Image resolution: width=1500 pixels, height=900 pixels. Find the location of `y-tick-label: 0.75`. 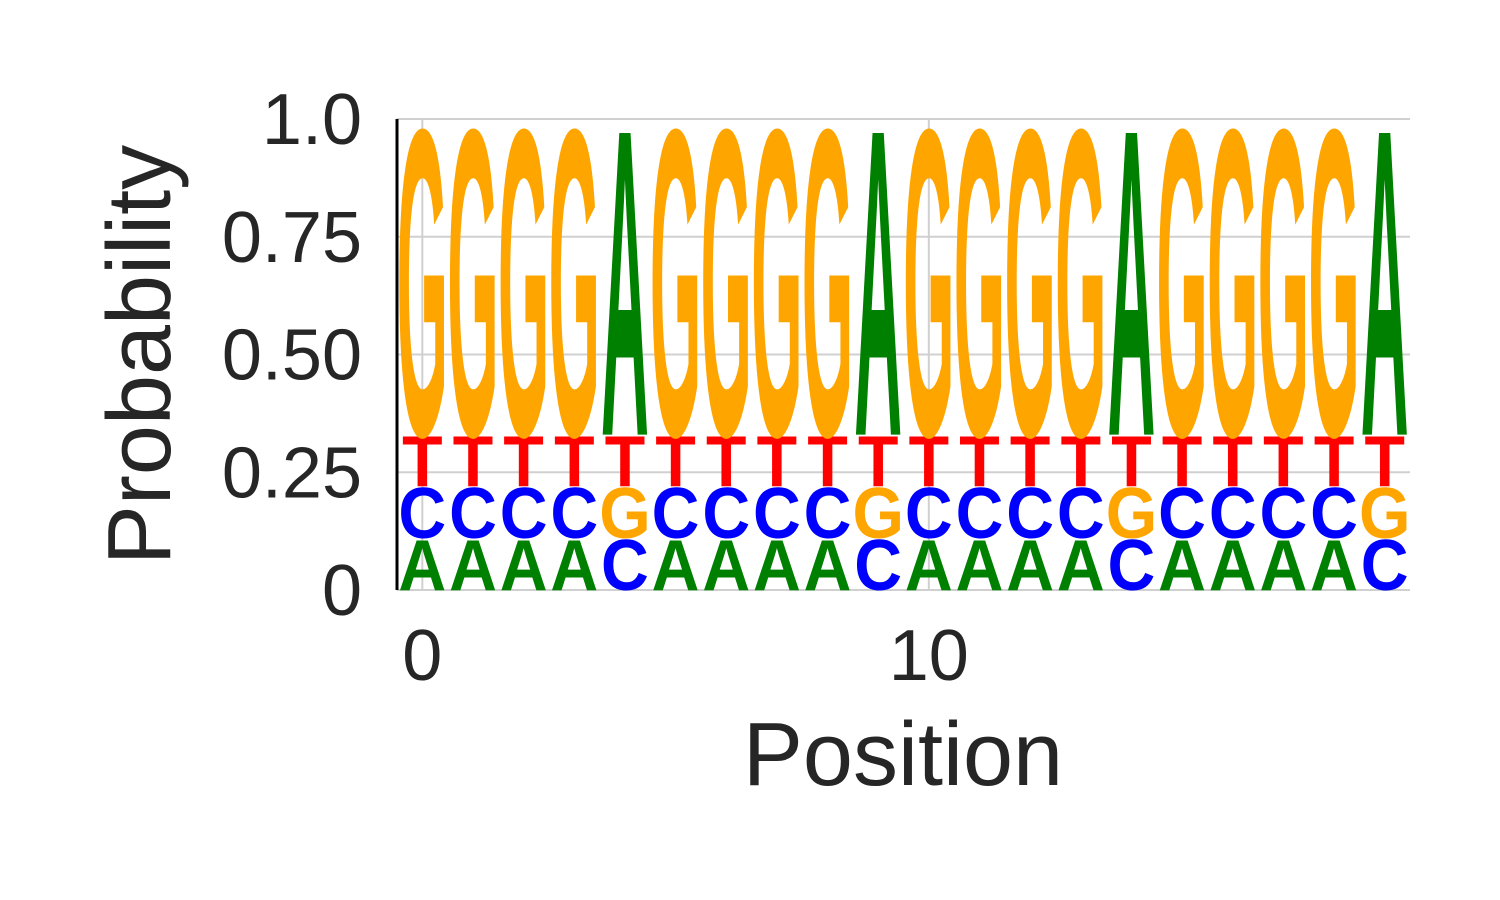

y-tick-label: 0.75 is located at coordinates (292, 238).